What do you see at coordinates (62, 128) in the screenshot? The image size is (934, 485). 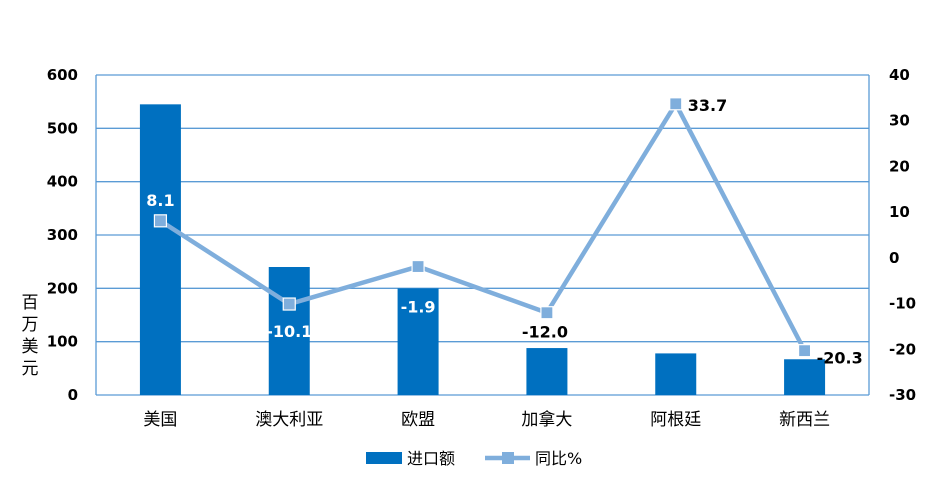 I see `y-left-tick-label: 500` at bounding box center [62, 128].